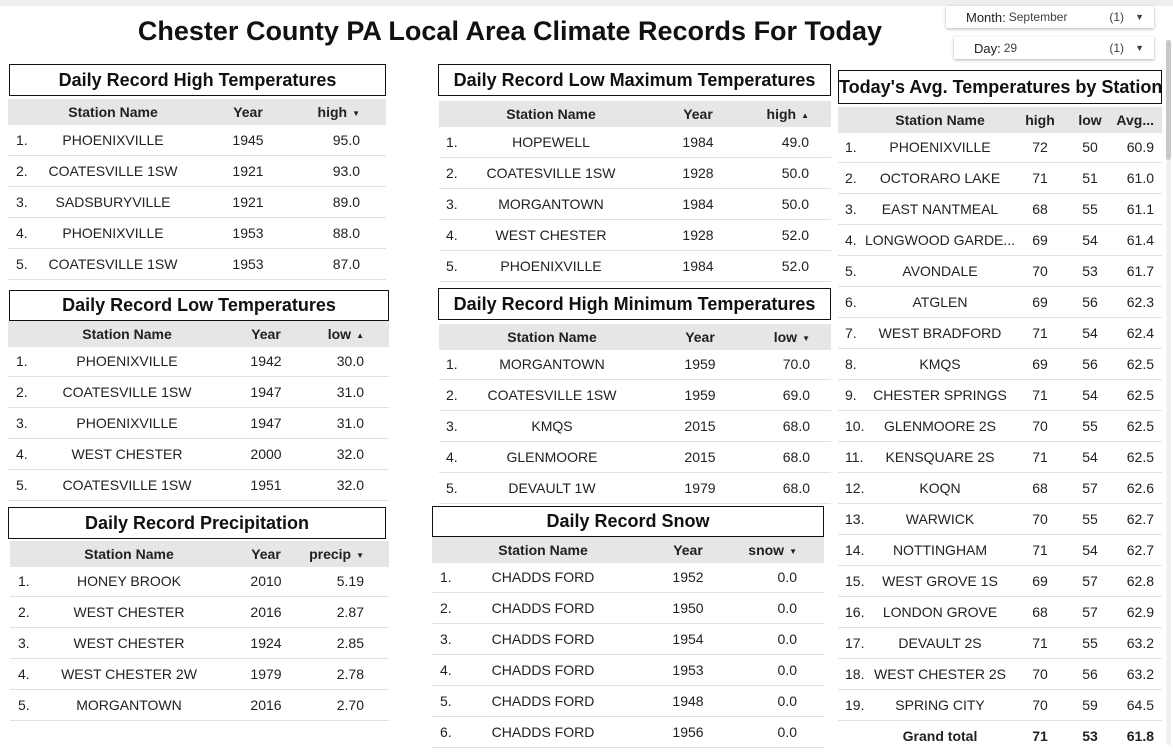 This screenshot has width=1173, height=752. What do you see at coordinates (198, 454) in the screenshot?
I see `table-row: 4. WEST CHESTER 2000 32.0` at bounding box center [198, 454].